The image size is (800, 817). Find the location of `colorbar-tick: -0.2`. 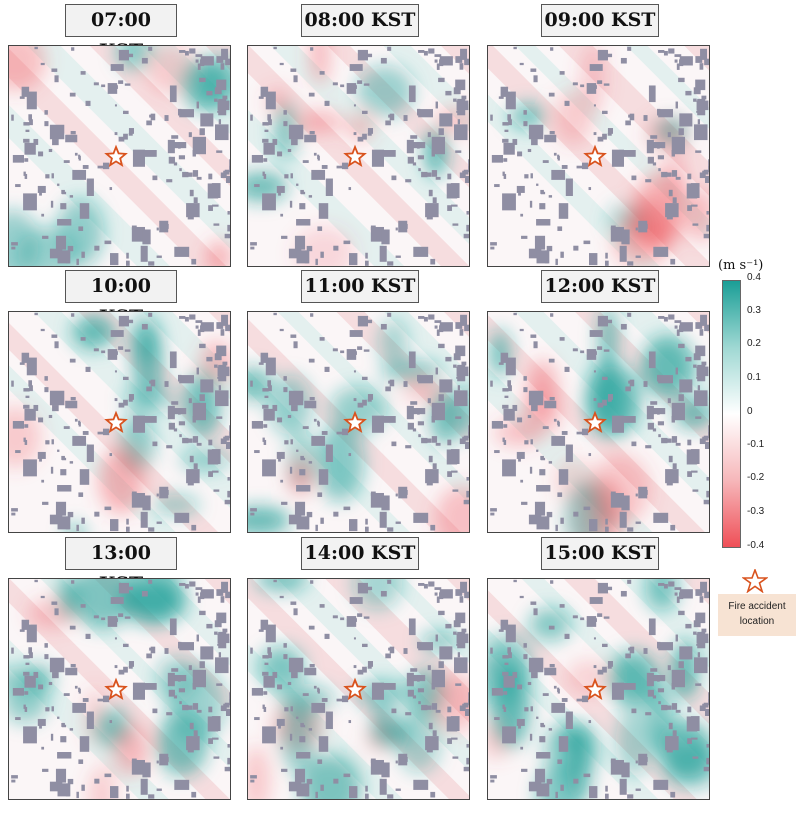

colorbar-tick: -0.2 is located at coordinates (756, 477).